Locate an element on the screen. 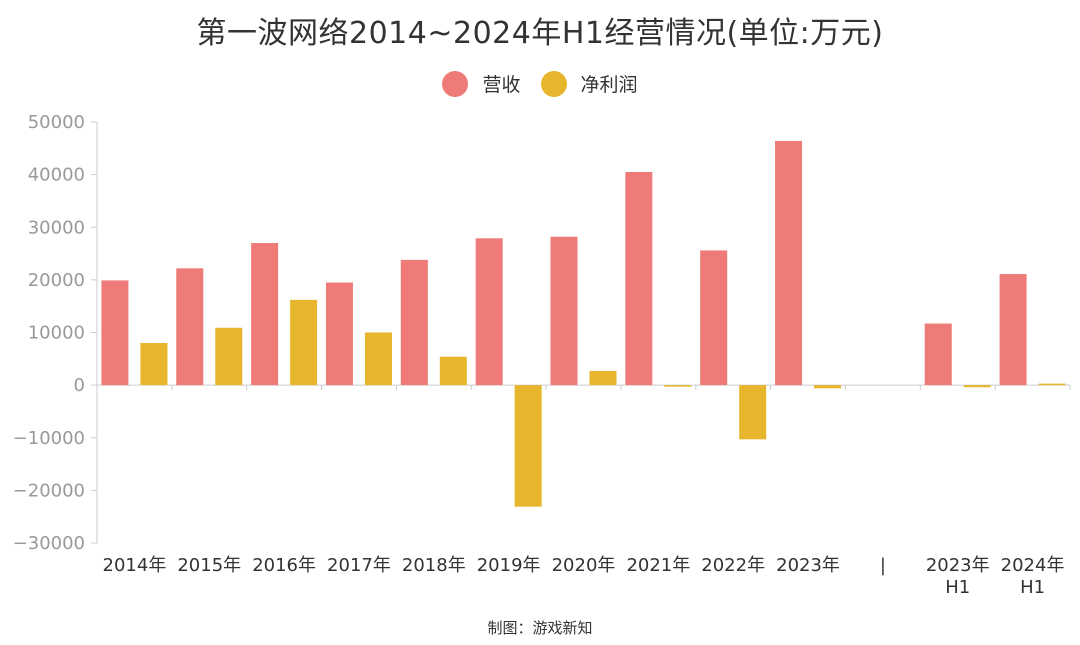 Image resolution: width=1080 pixels, height=645 pixels. legend-swatch-net-profit is located at coordinates (553, 83).